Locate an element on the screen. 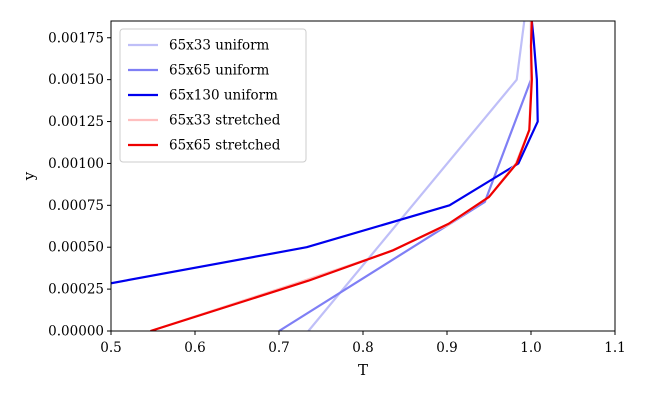 This screenshot has width=647, height=400. legend-label: 65x33 uniform is located at coordinates (219, 46).